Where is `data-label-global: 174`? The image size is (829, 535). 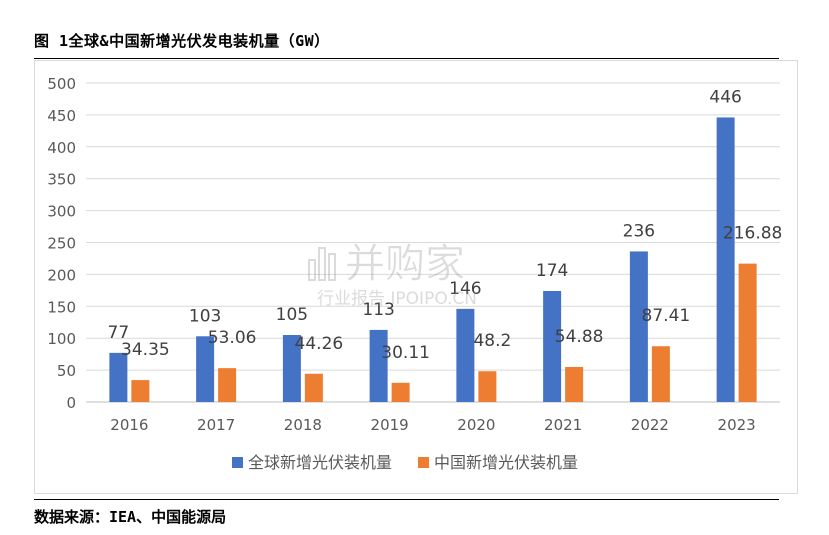
data-label-global: 174 is located at coordinates (552, 271).